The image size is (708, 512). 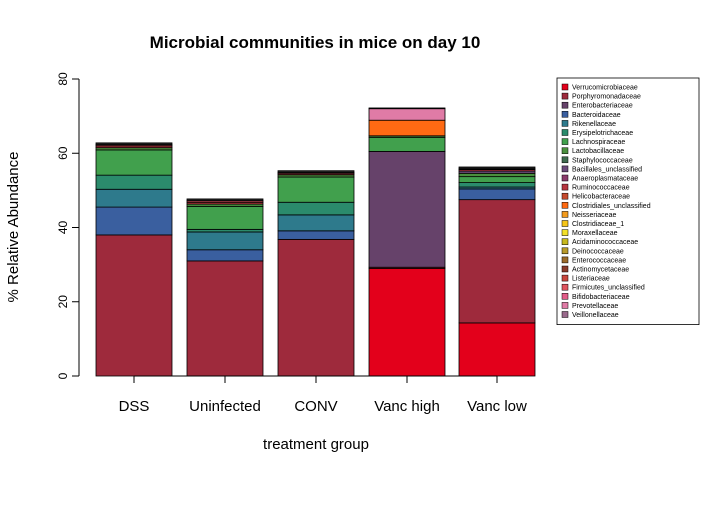 What do you see at coordinates (63, 153) in the screenshot?
I see `y-tick-label: 60` at bounding box center [63, 153].